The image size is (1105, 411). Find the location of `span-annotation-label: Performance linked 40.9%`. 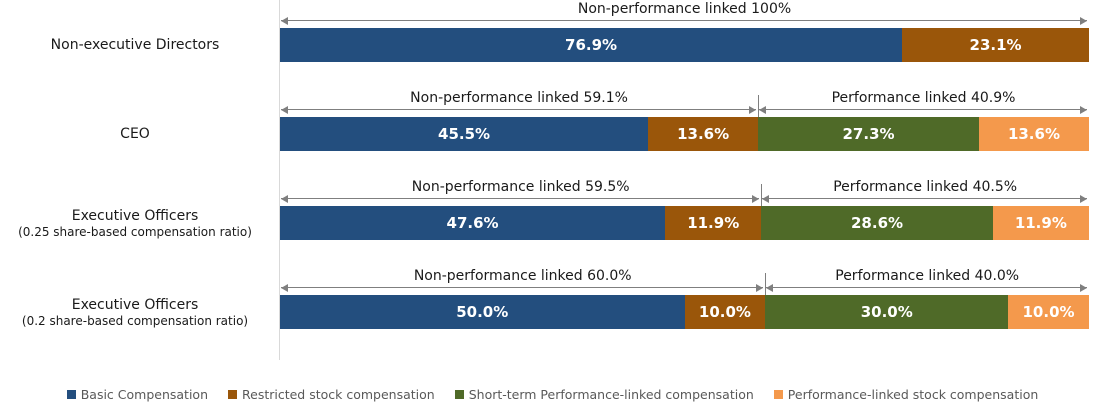

span-annotation-label: Performance linked 40.9% is located at coordinates (923, 98).